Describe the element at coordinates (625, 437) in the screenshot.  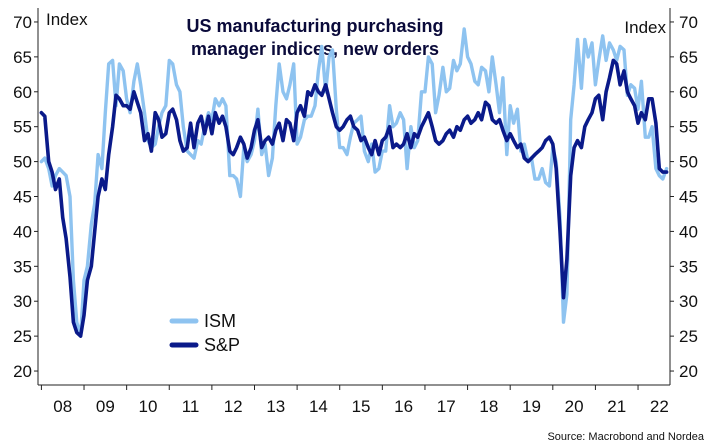
I see `source-note: Source: Macrobond and Nordea` at that location.